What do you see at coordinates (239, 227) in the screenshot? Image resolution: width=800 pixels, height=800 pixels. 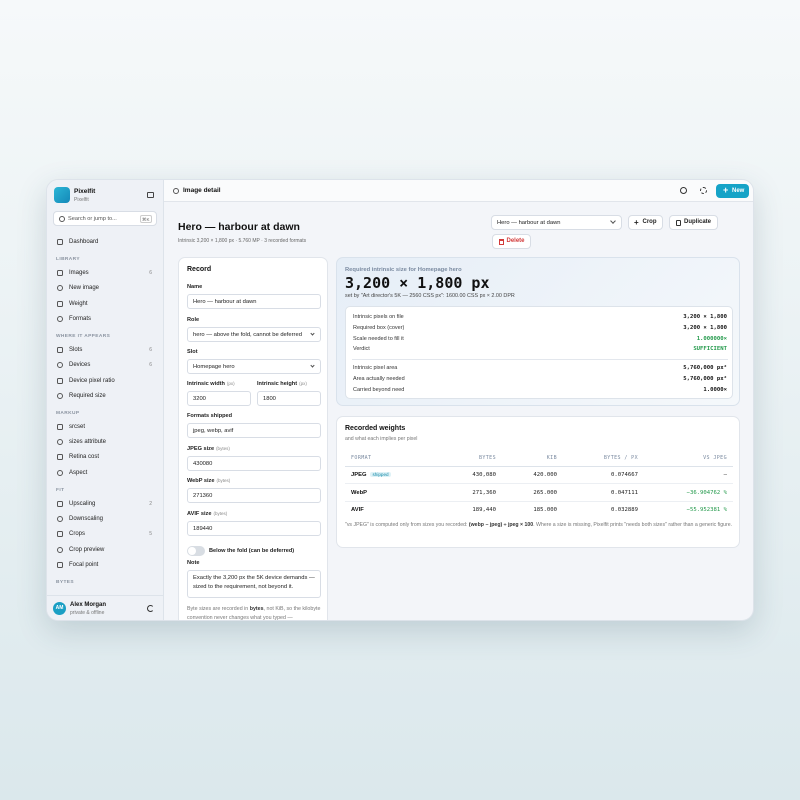 I see `image-title: Hero — harbour at dawn` at bounding box center [239, 227].